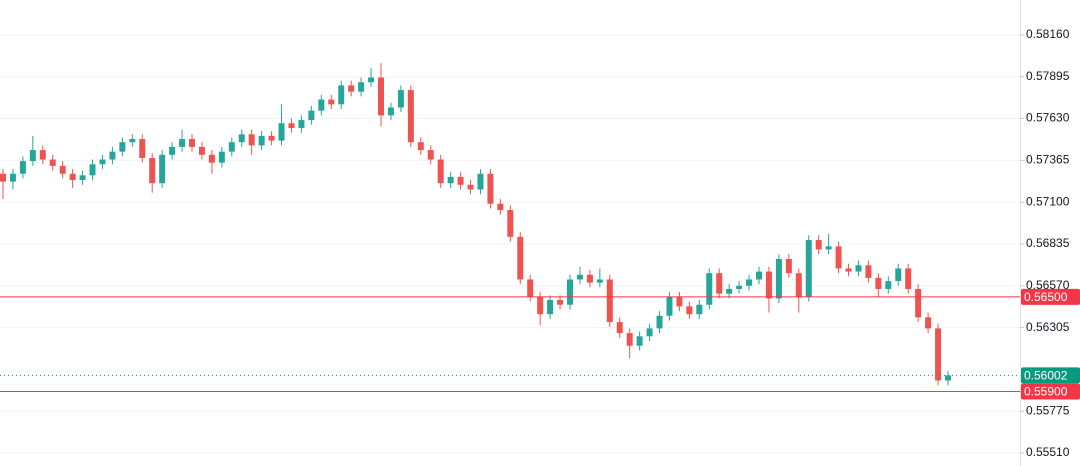 This screenshot has height=466, width=1080. Describe the element at coordinates (1048, 118) in the screenshot. I see `y-tick-label: 0.57630` at that location.